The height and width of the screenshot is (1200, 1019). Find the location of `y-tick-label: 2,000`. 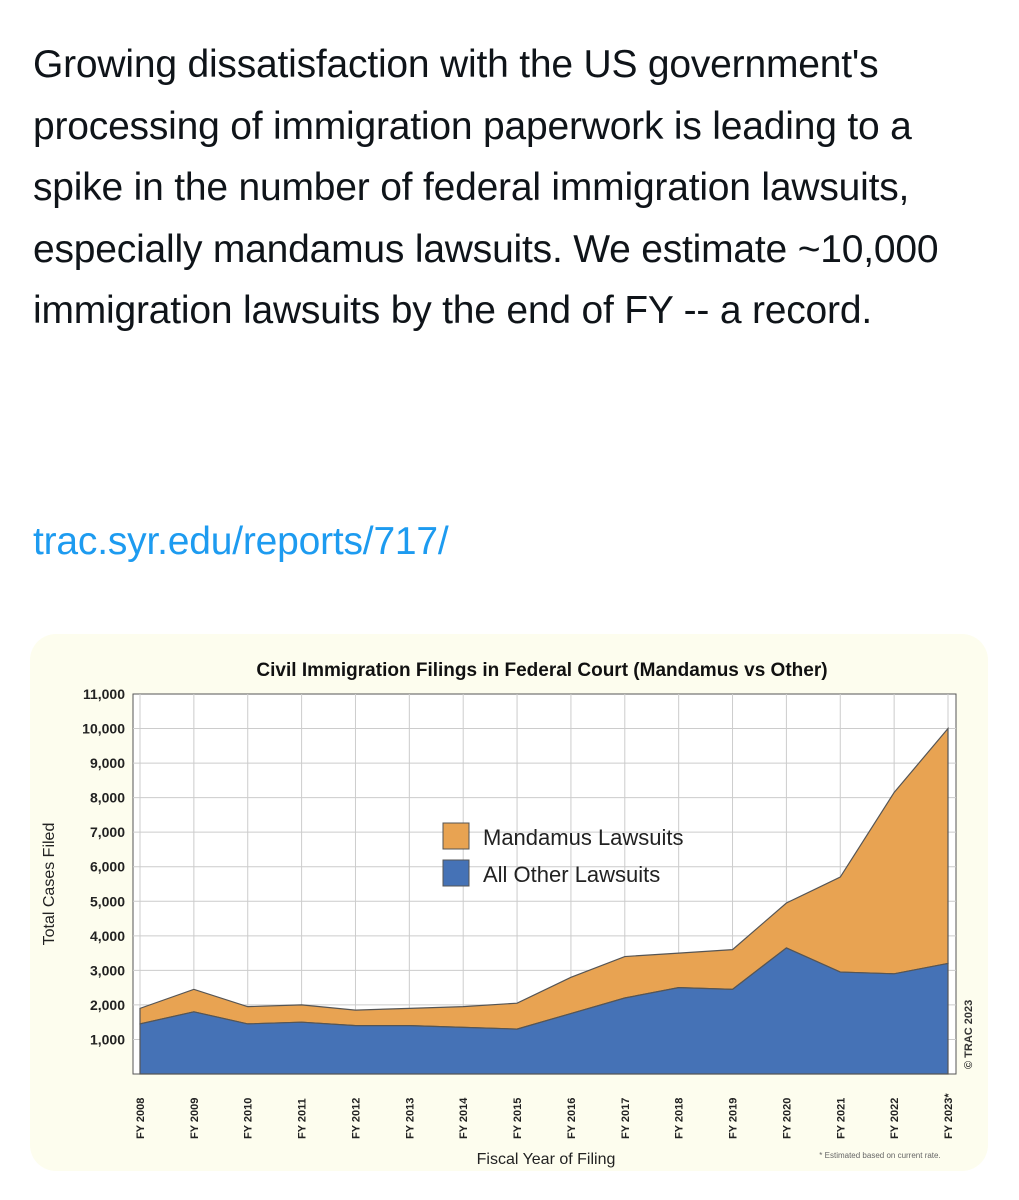

y-tick-label: 2,000 is located at coordinates (107, 1005).